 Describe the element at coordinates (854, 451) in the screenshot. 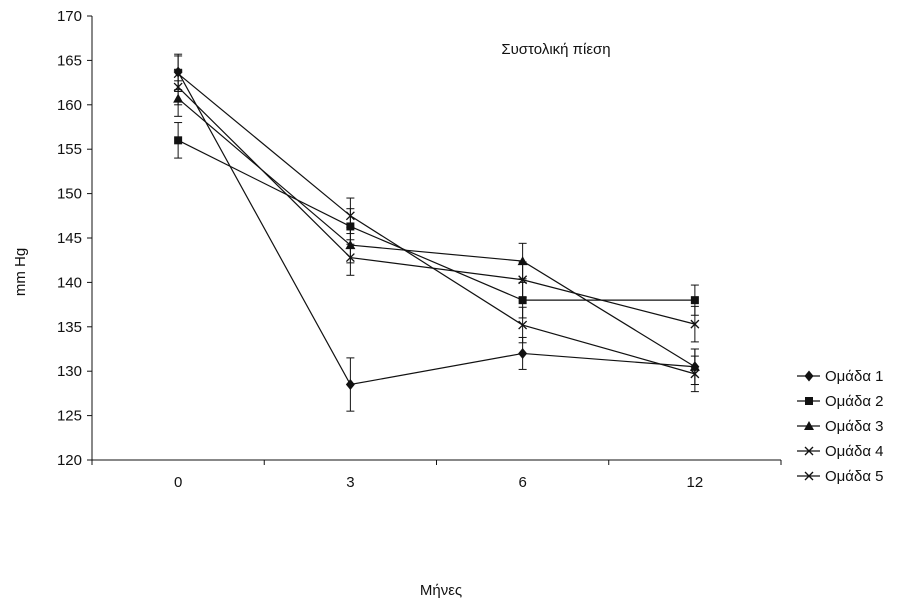

I see `legend-label: Ομάδα 4` at that location.